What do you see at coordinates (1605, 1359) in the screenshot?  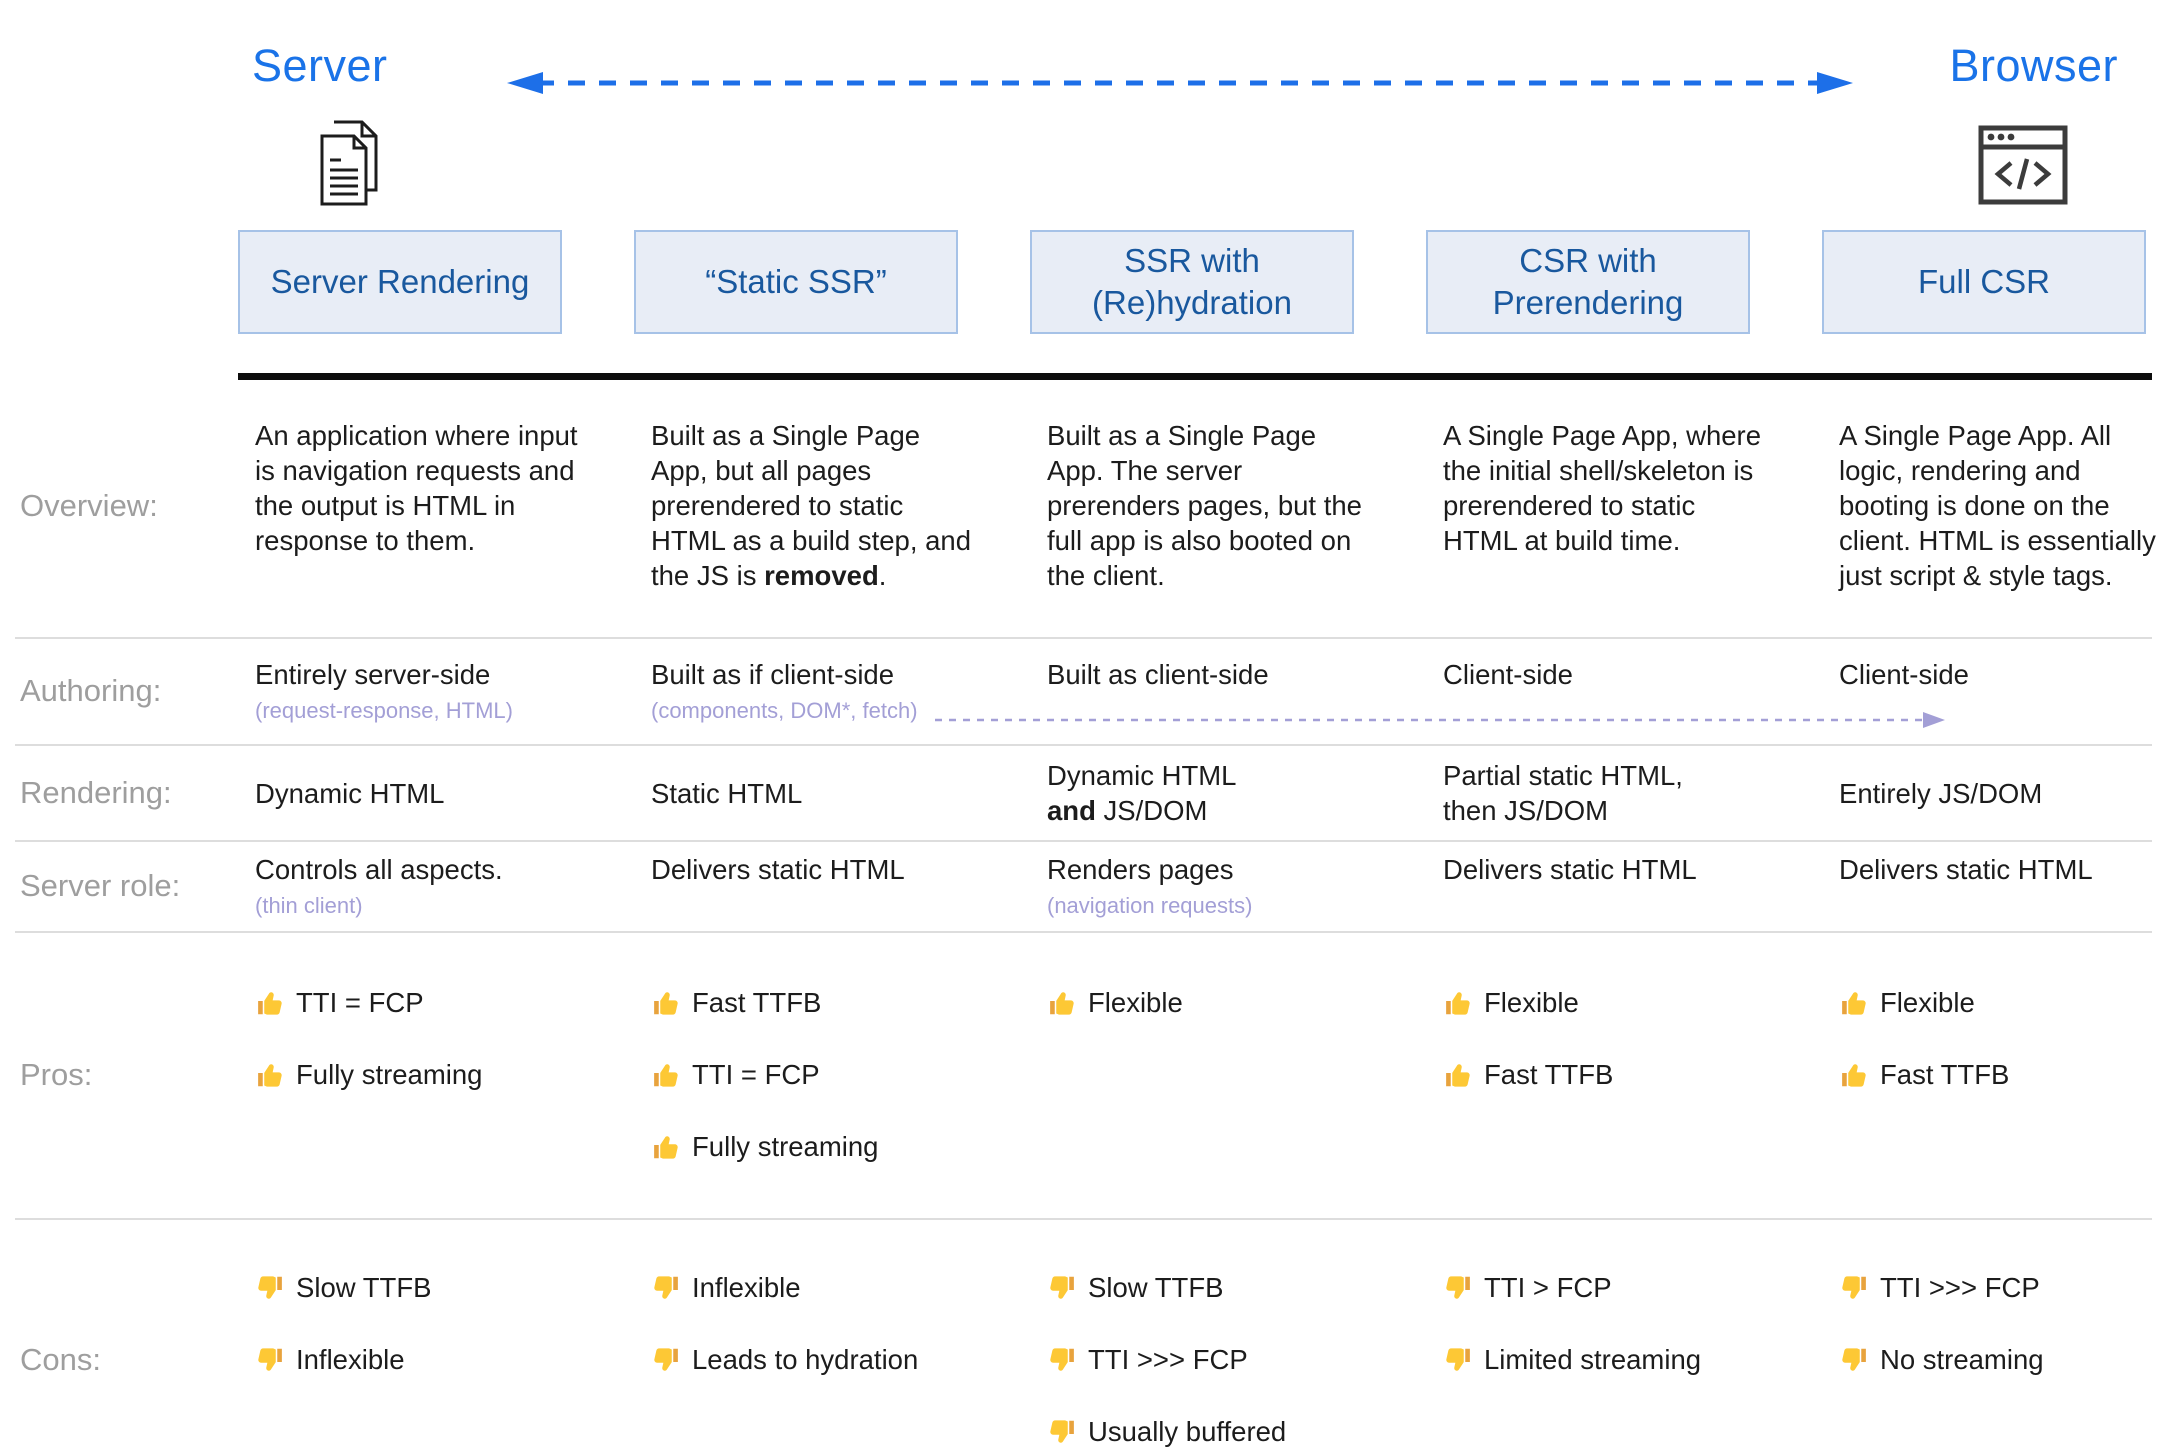 I see `con-item: Limited streaming` at bounding box center [1605, 1359].